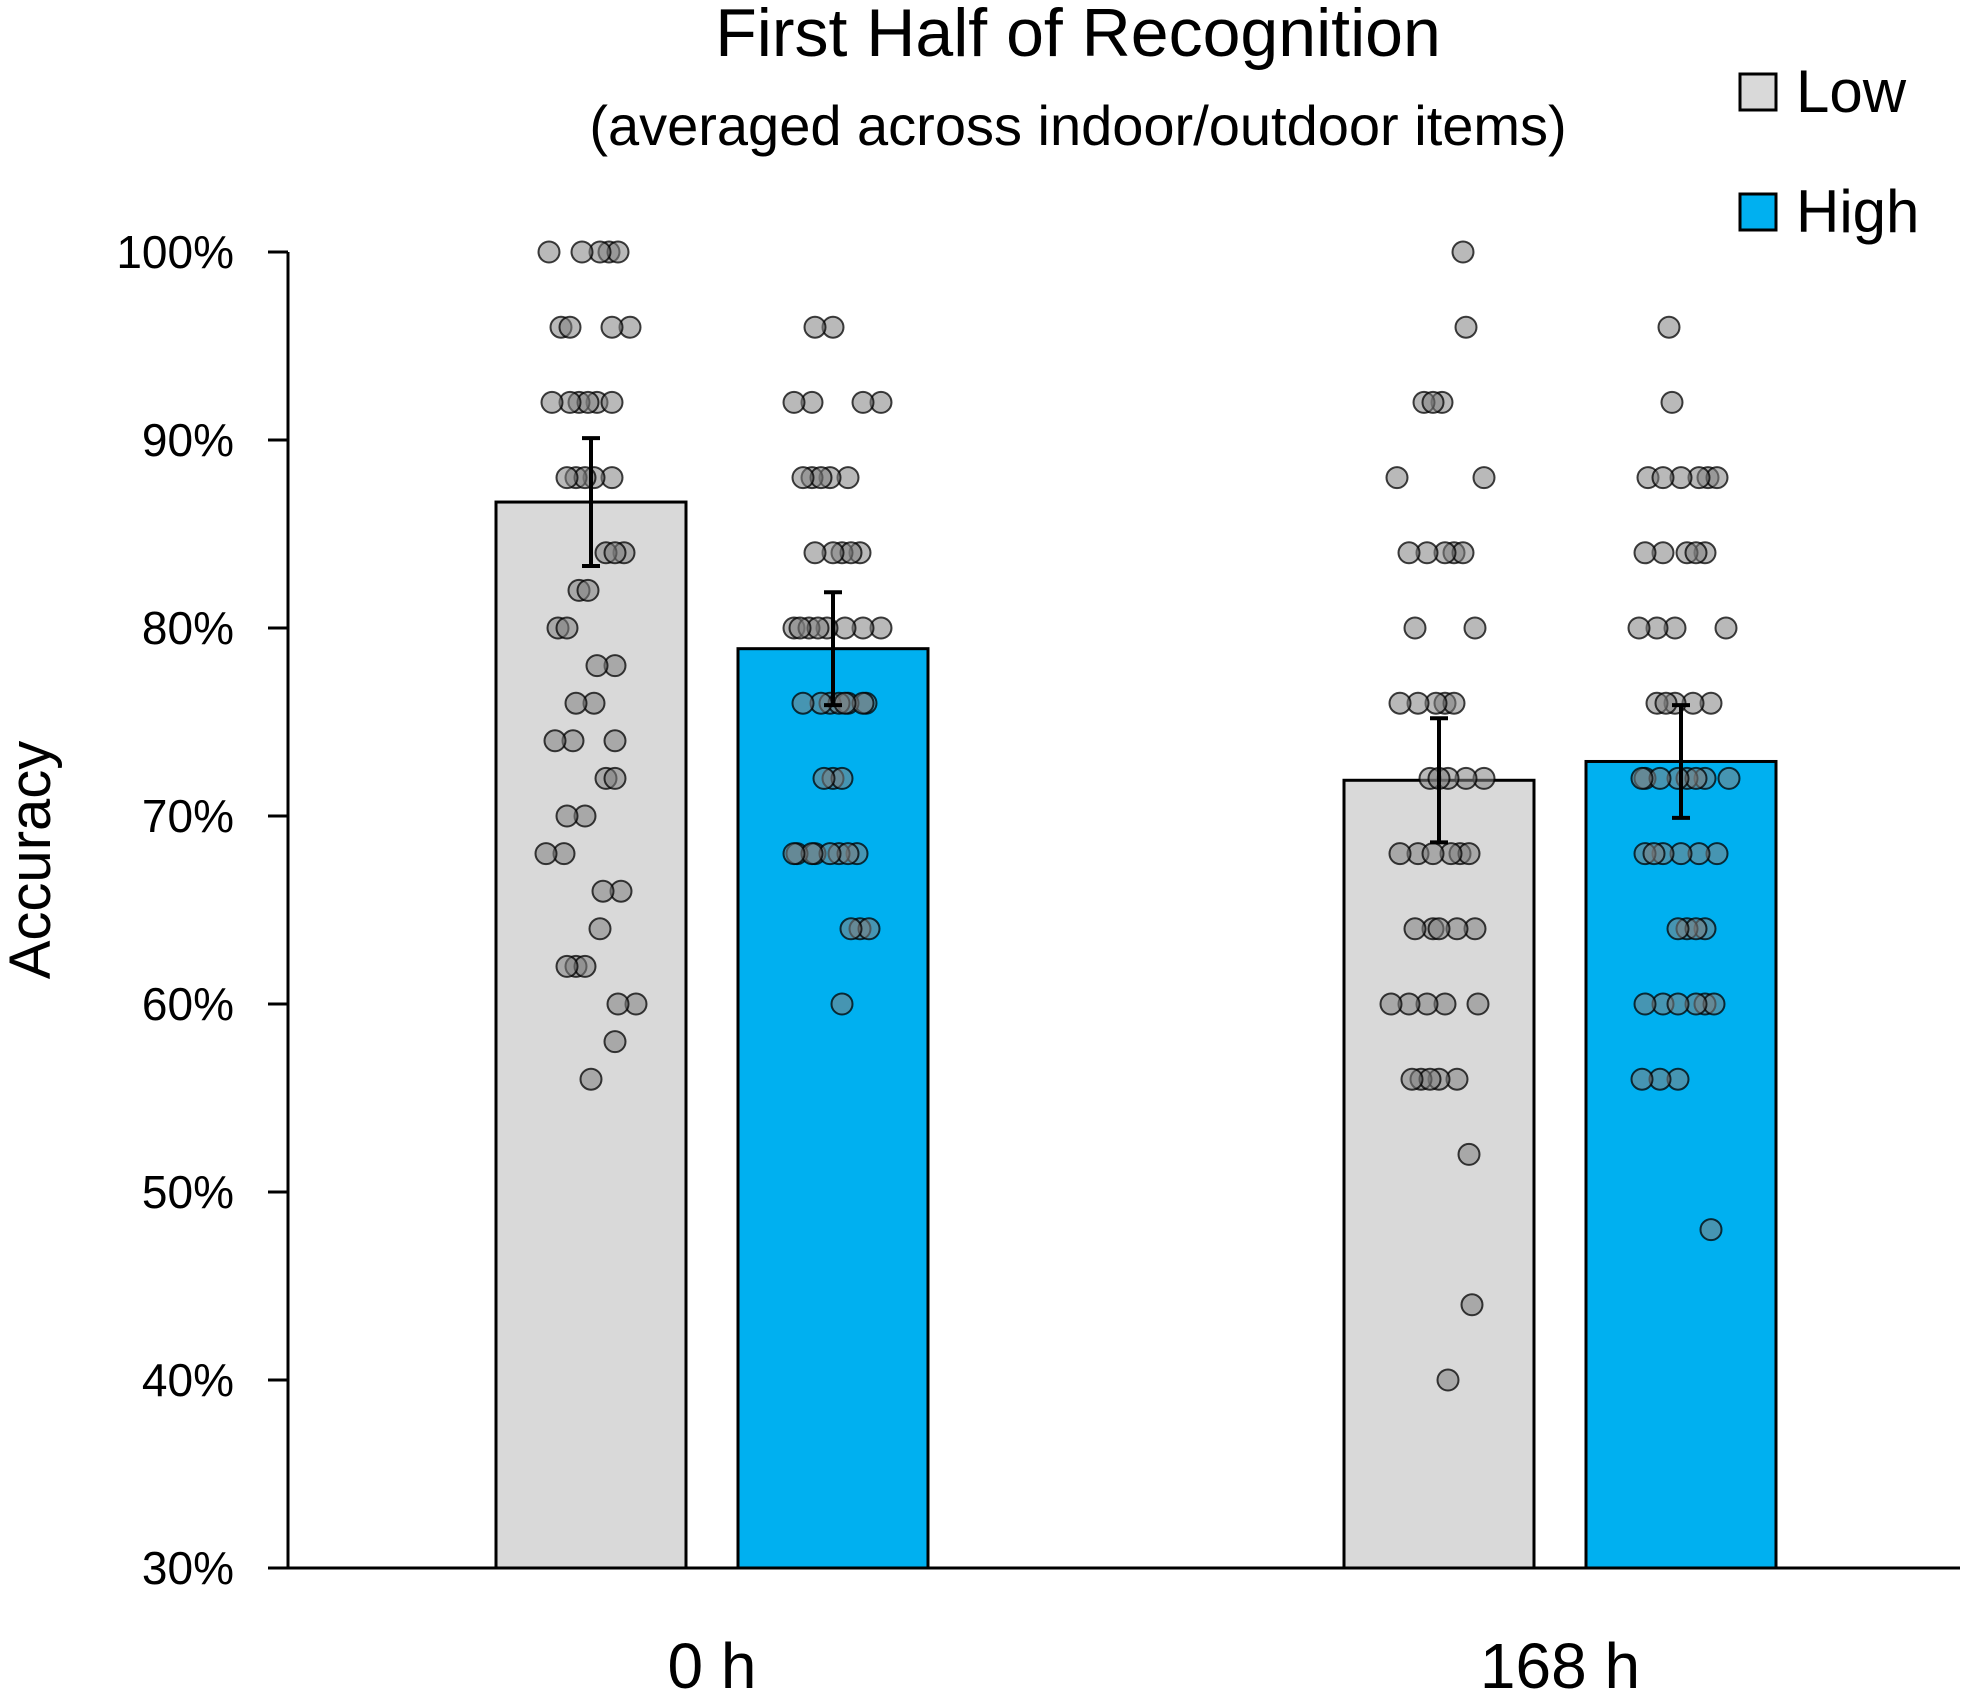  What do you see at coordinates (1758, 92) in the screenshot?
I see `legend-swatch-low` at bounding box center [1758, 92].